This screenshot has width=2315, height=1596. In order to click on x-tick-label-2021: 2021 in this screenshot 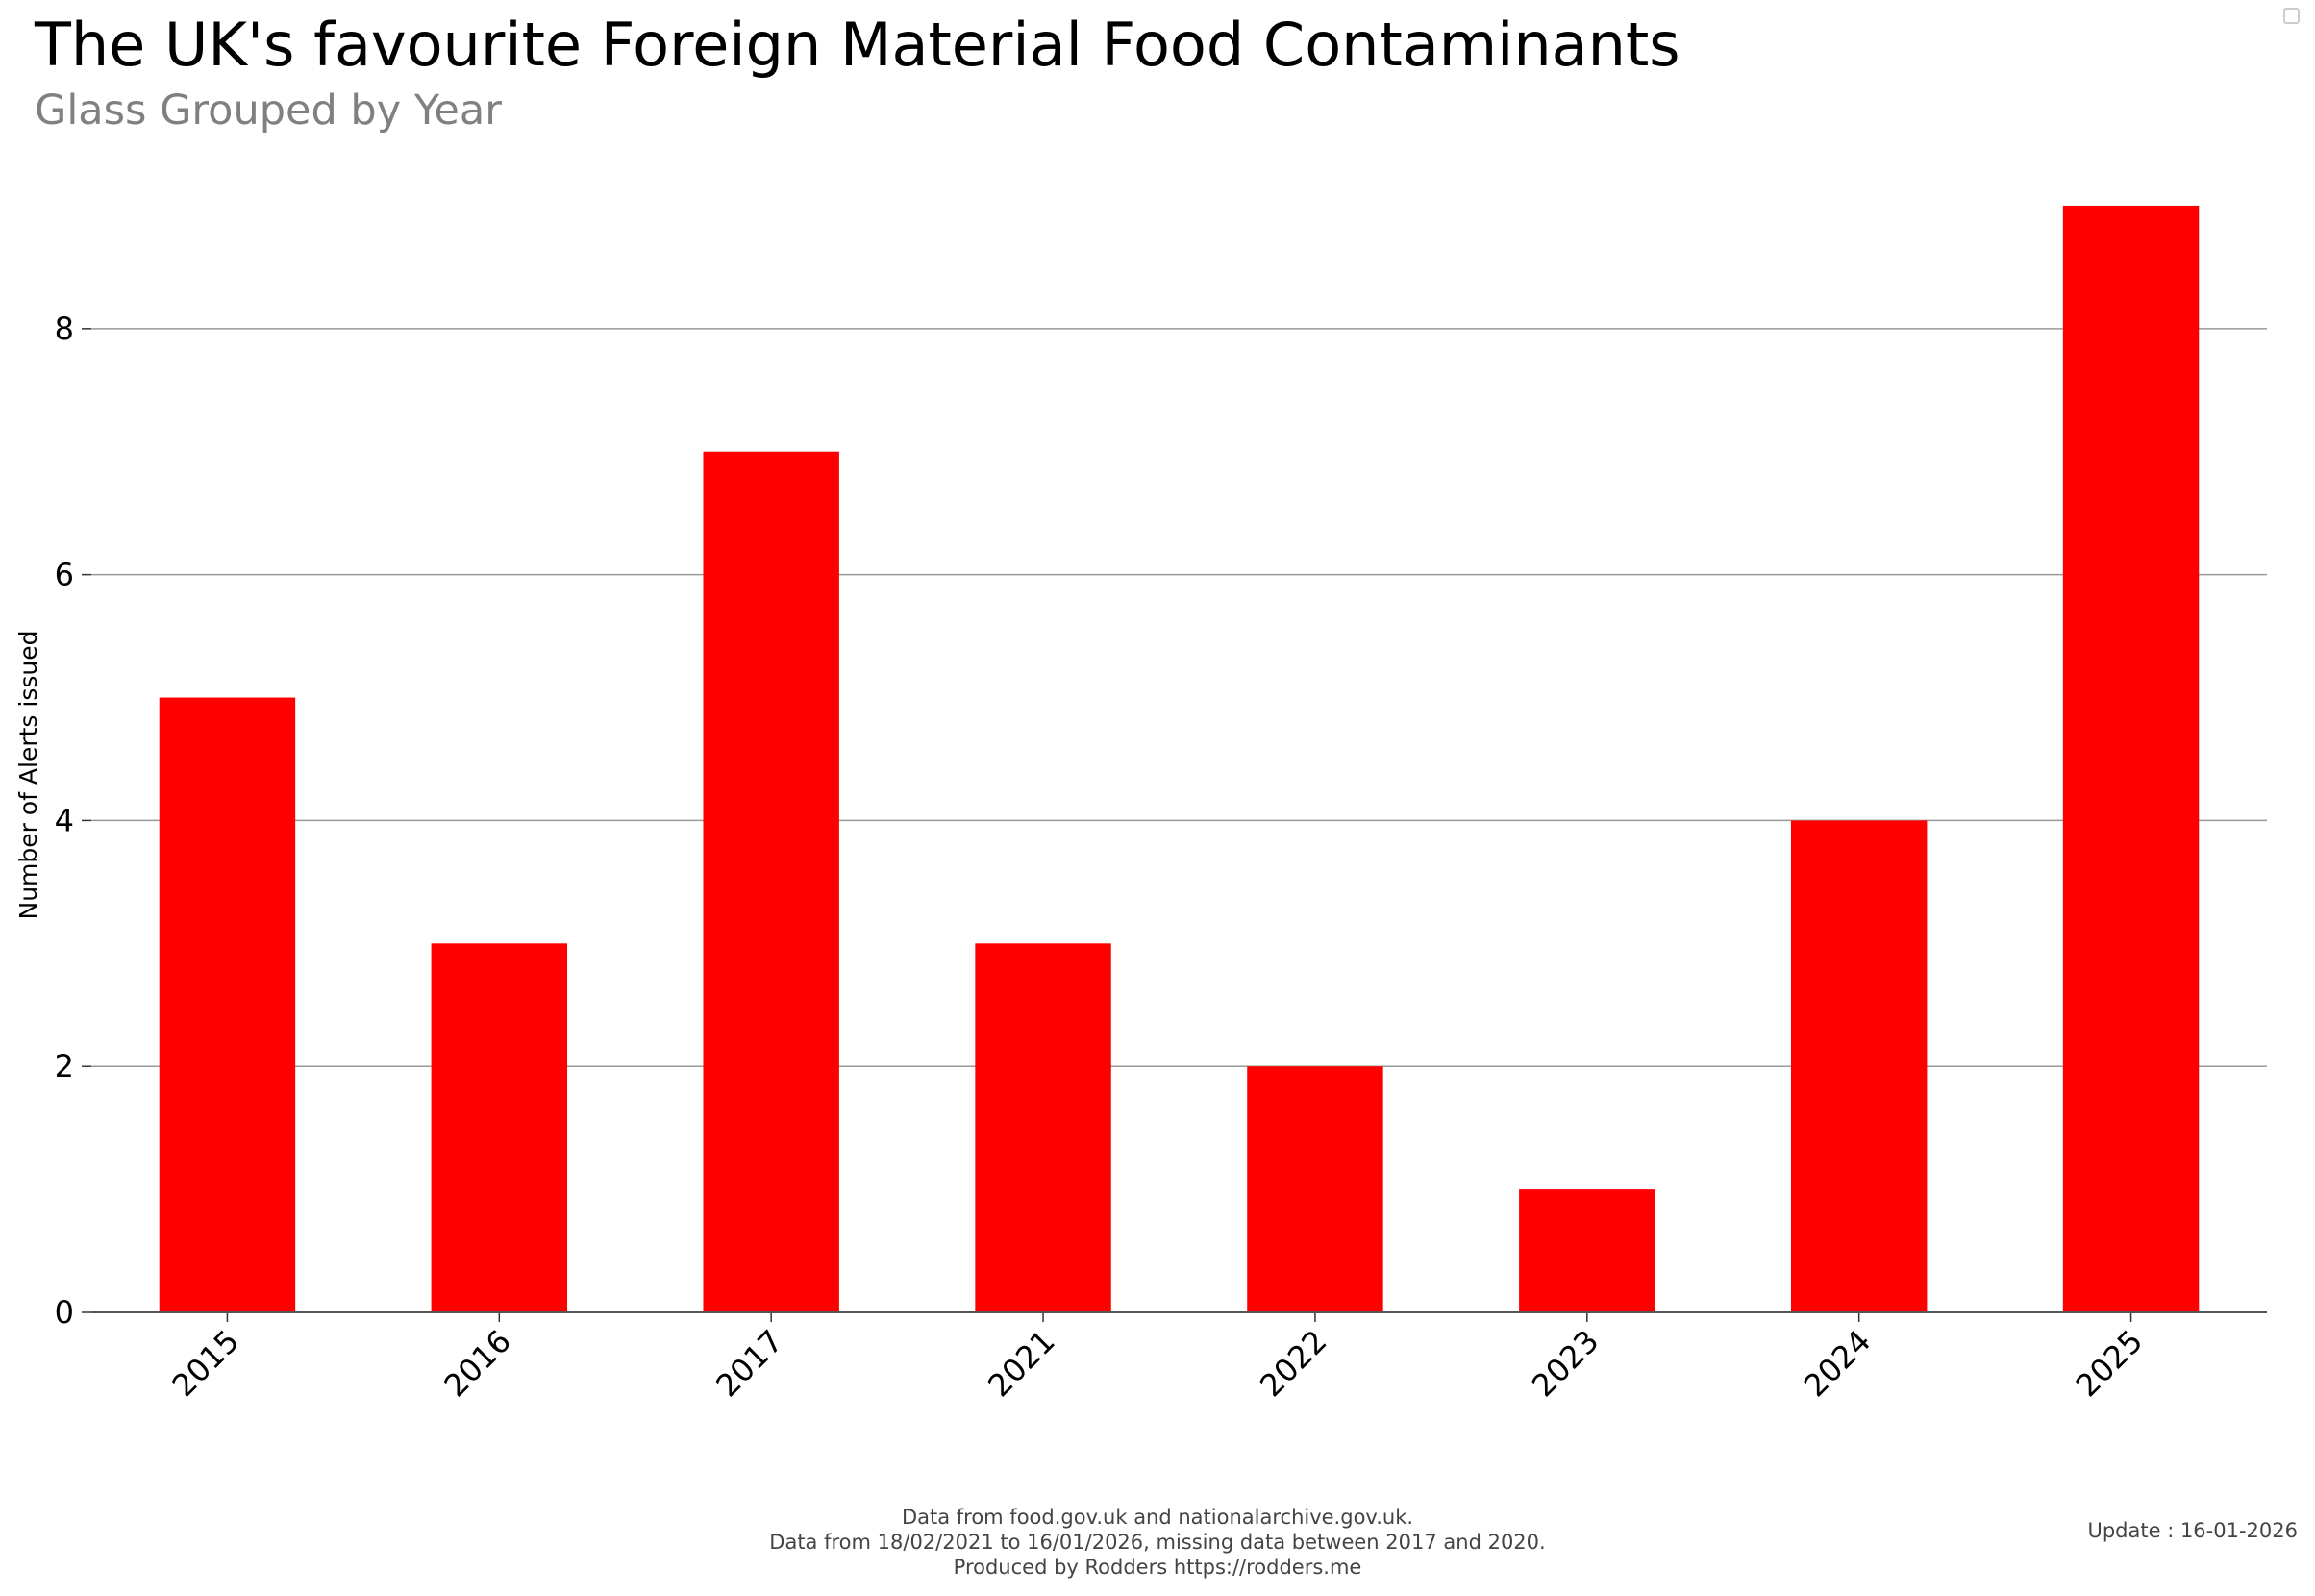, I will do `click(1021, 1363)`.